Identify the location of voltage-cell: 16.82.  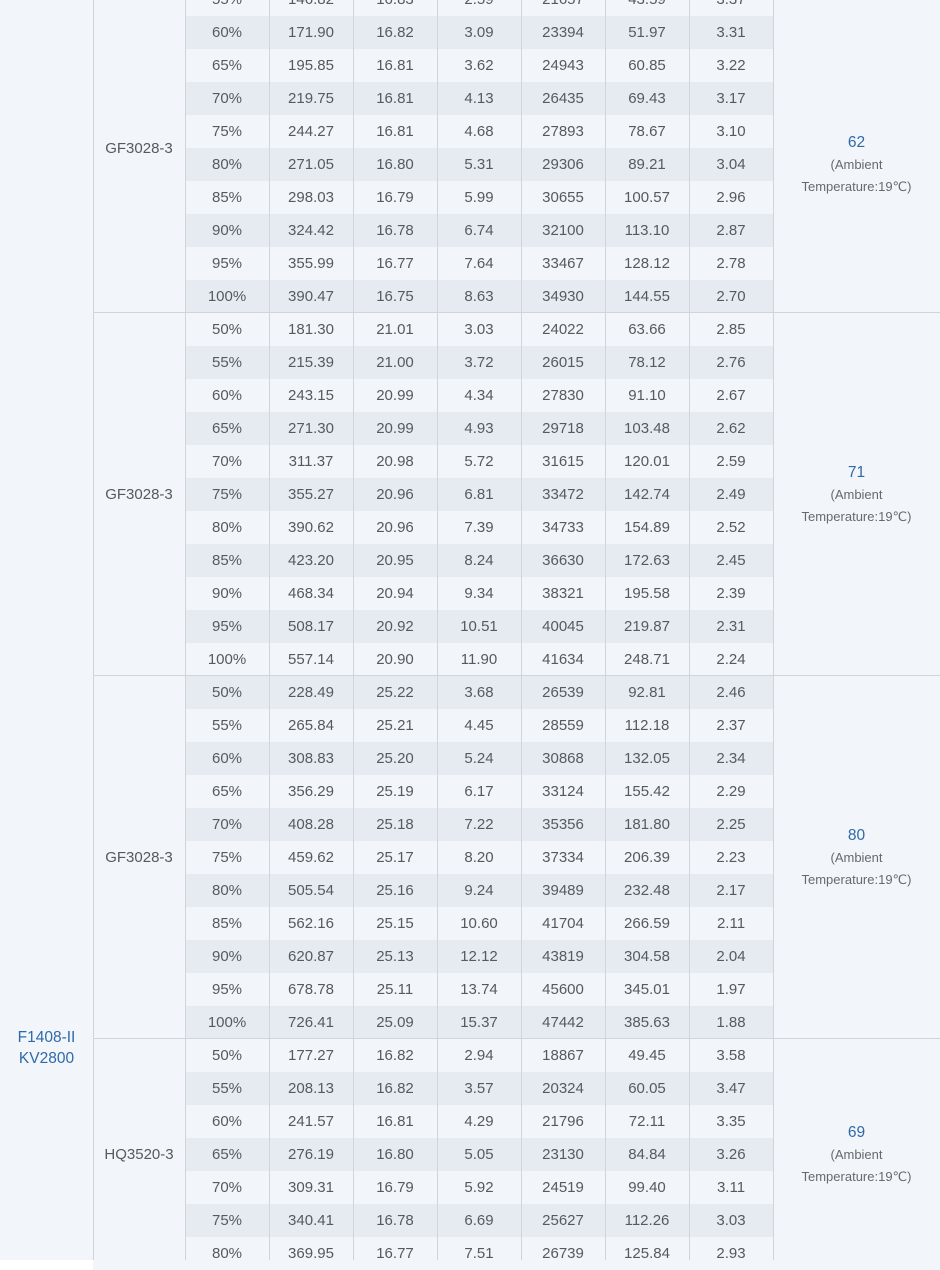
(395, 32).